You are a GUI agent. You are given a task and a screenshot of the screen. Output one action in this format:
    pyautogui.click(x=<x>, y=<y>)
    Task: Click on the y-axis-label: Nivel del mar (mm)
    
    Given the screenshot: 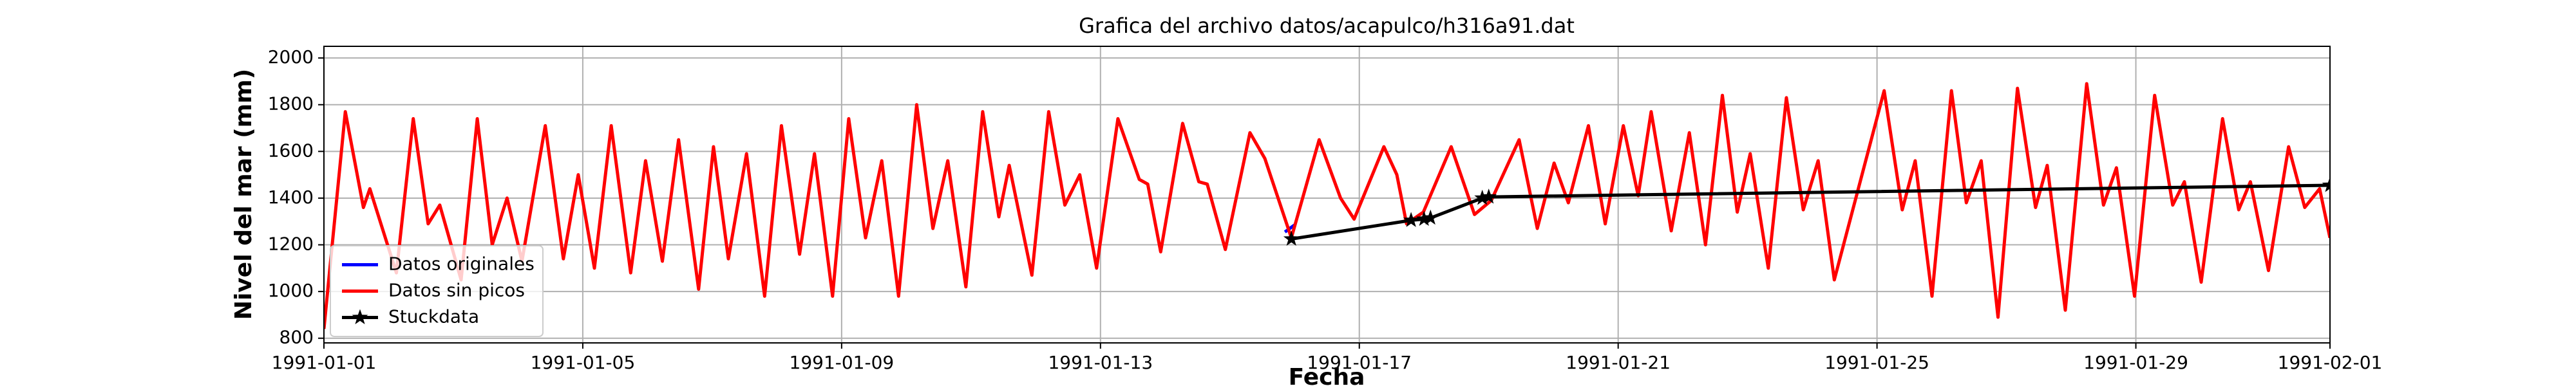 What is the action you would take?
    pyautogui.click(x=244, y=194)
    